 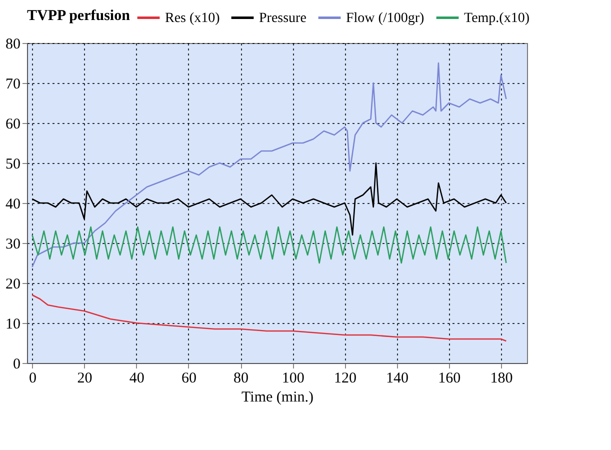 What do you see at coordinates (241, 378) in the screenshot?
I see `x-tick-label: 80` at bounding box center [241, 378].